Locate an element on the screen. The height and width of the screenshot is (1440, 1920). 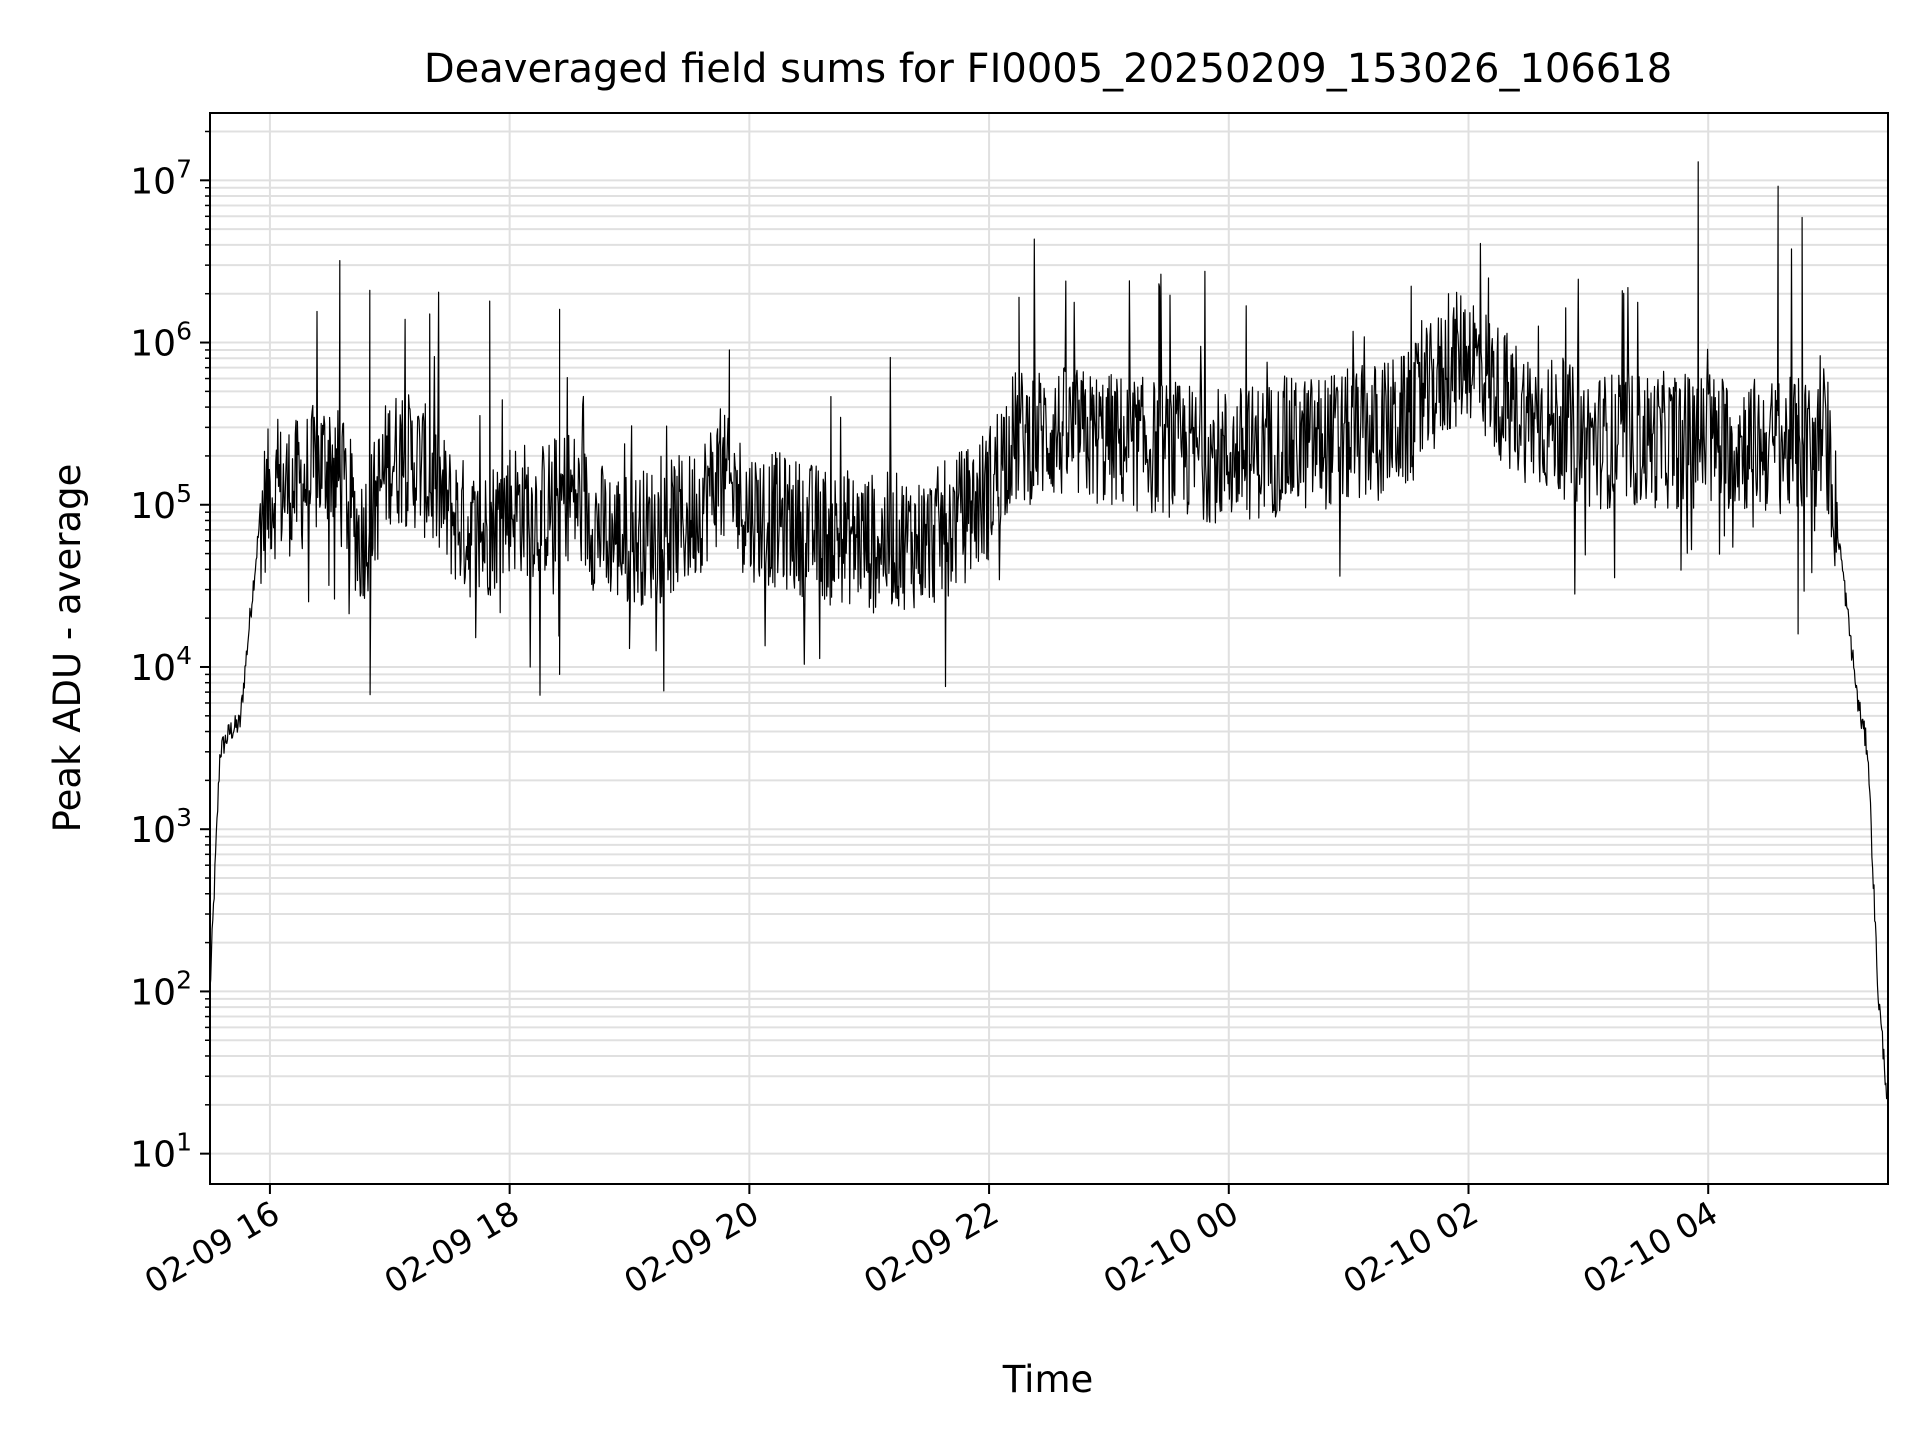
y-tick-label: 10⁷ is located at coordinates (161, 178).